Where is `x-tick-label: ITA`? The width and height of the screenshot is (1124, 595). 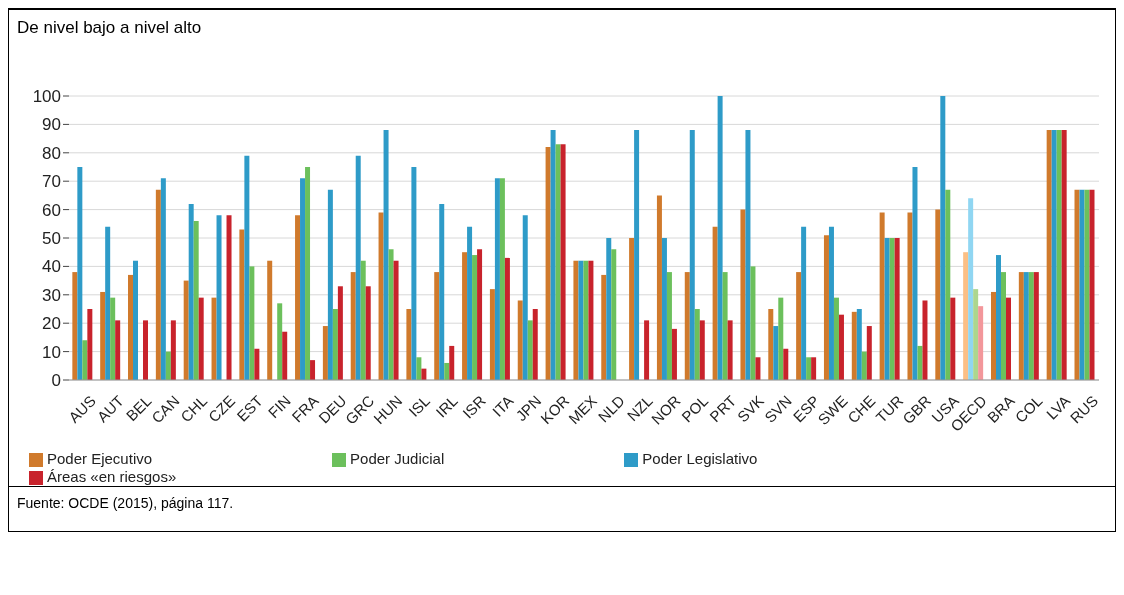
x-tick-label: ITA is located at coordinates (502, 406).